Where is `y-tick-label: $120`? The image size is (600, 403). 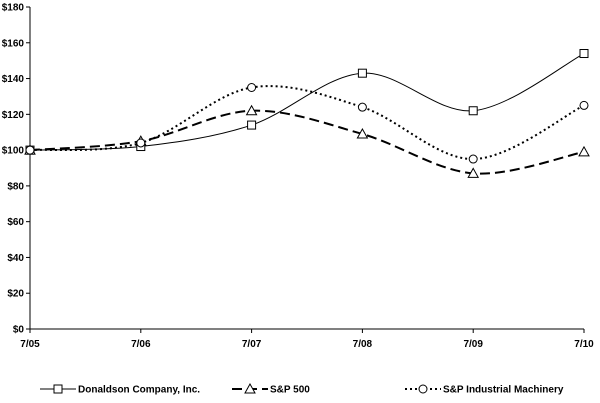
y-tick-label: $120 is located at coordinates (13, 115).